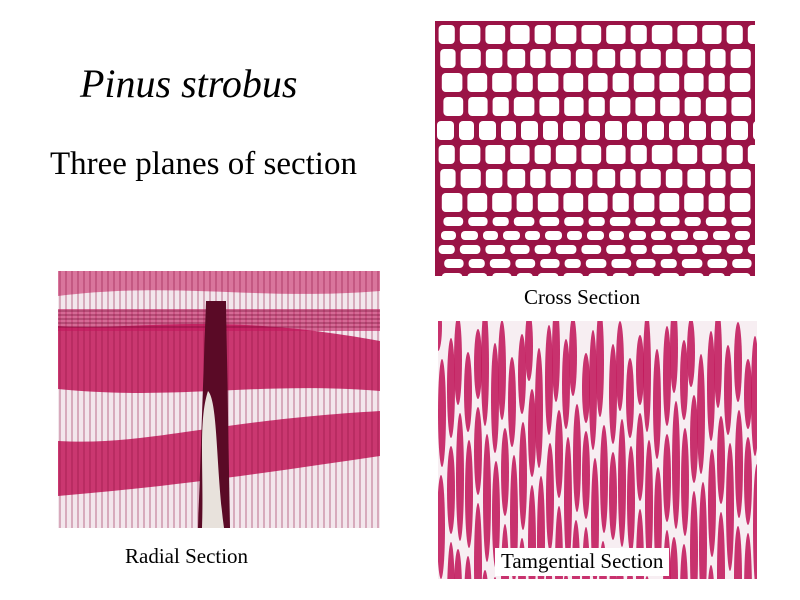 The width and height of the screenshot is (800, 600). What do you see at coordinates (203, 164) in the screenshot?
I see `slide-subtitle: Three planes of section` at bounding box center [203, 164].